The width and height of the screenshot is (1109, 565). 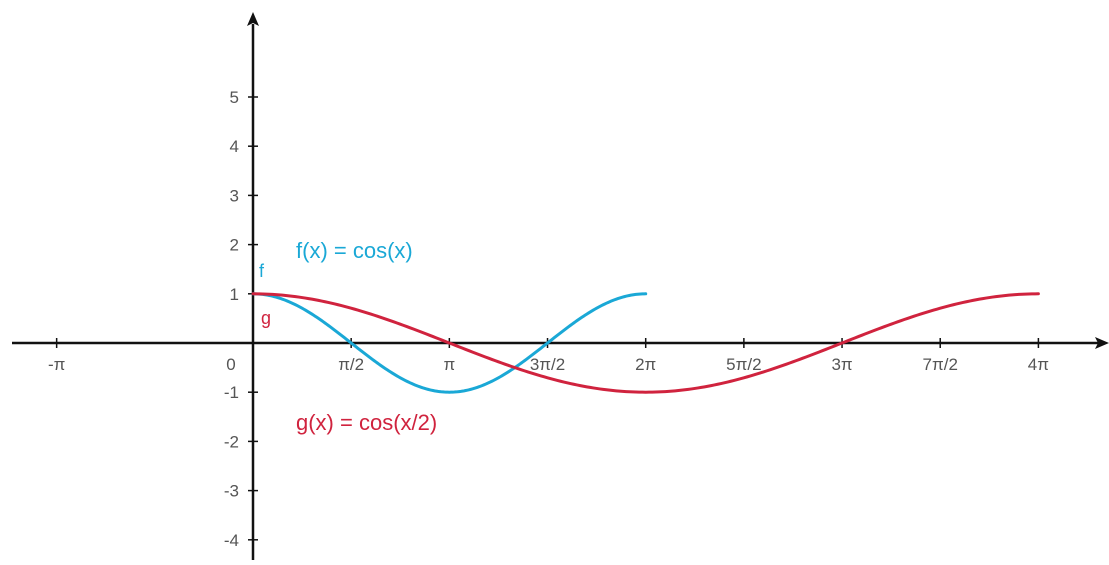 I want to click on series-f-curve, so click(x=449, y=343).